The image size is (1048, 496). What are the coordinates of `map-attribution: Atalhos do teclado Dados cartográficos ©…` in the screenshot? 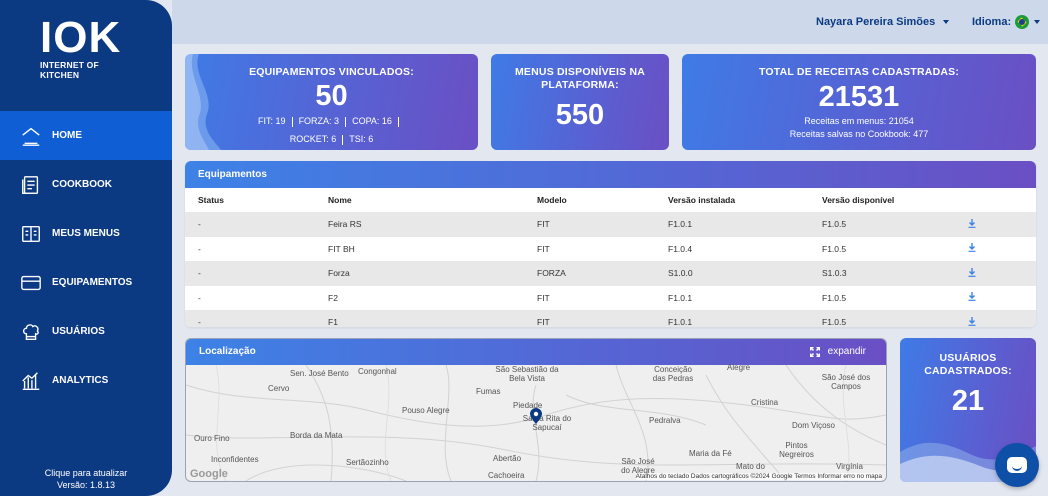 It's located at (758, 476).